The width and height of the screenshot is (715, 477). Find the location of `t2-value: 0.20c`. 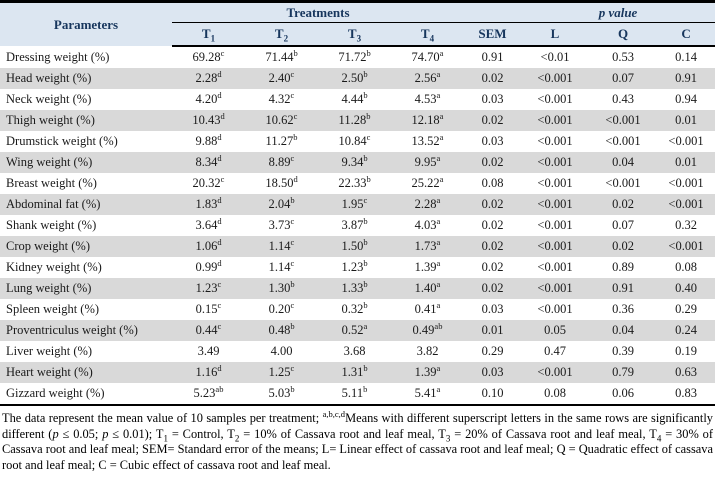

t2-value: 0.20c is located at coordinates (281, 307).